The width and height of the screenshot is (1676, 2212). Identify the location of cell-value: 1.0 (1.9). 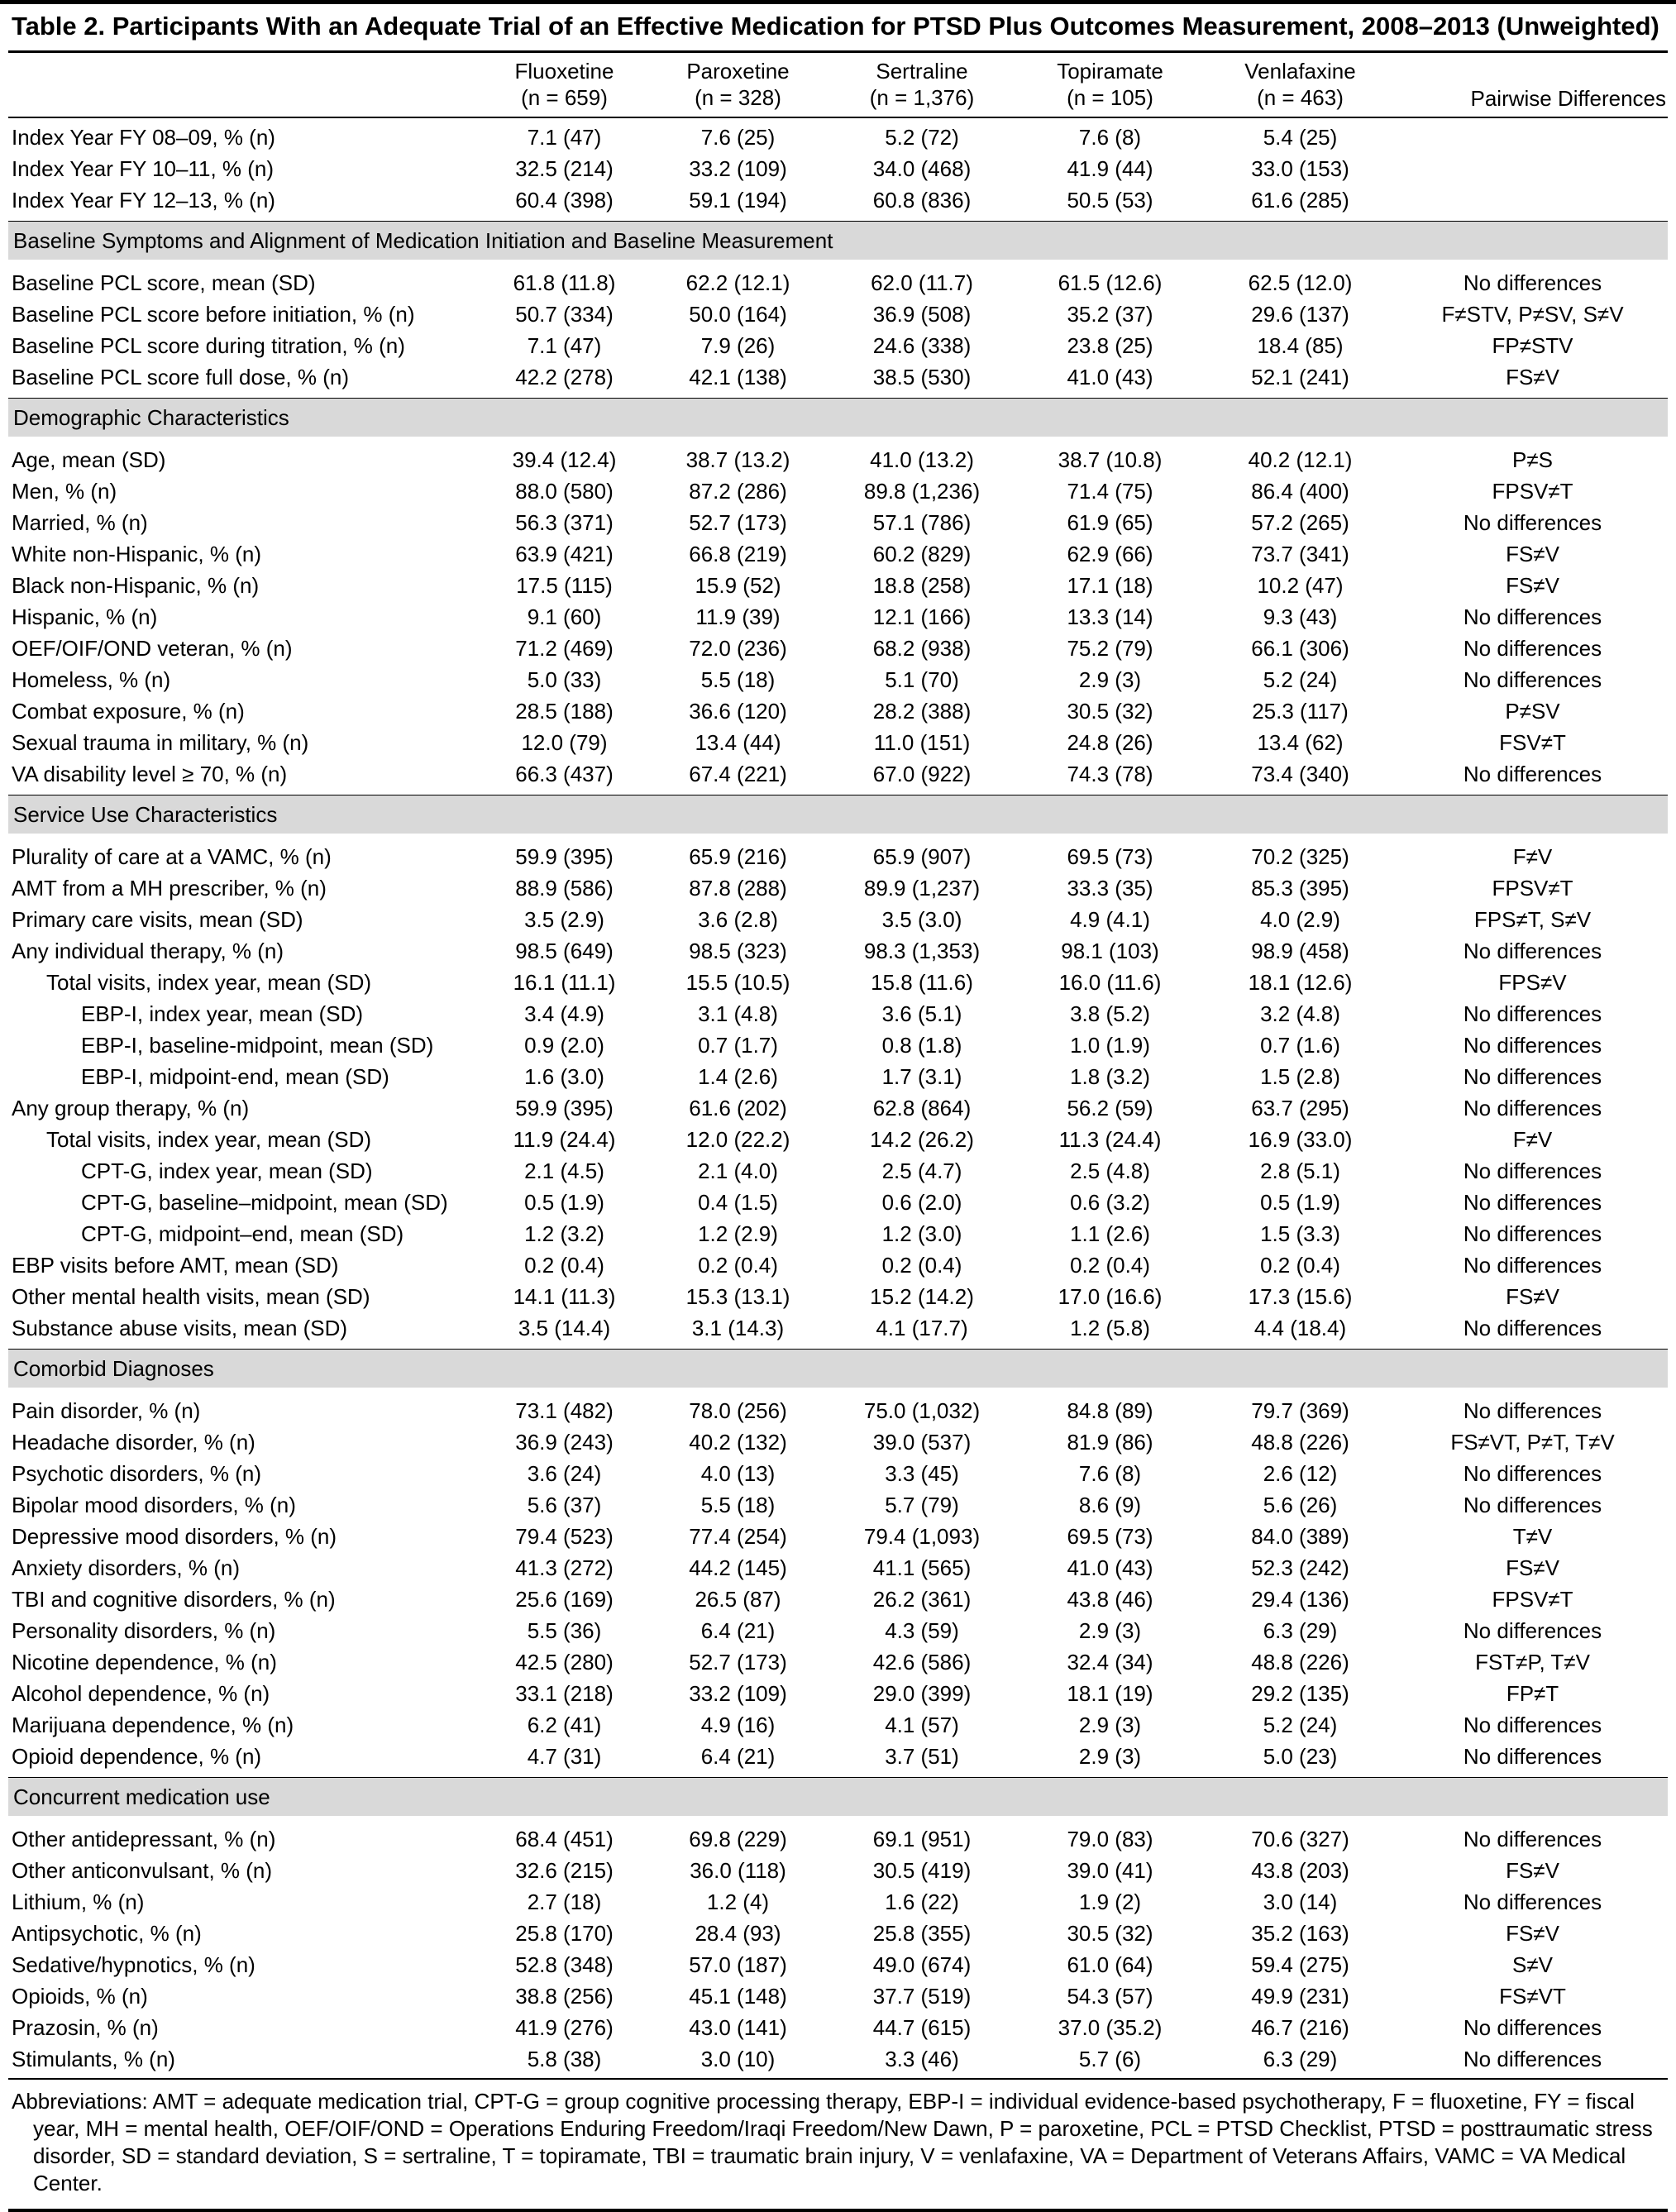
(1110, 1045).